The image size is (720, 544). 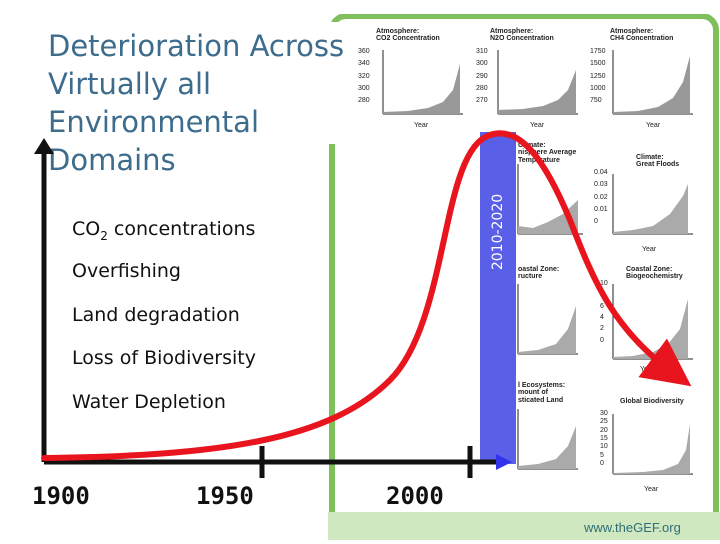 I want to click on biodiversity-tick: 25, so click(x=604, y=422).